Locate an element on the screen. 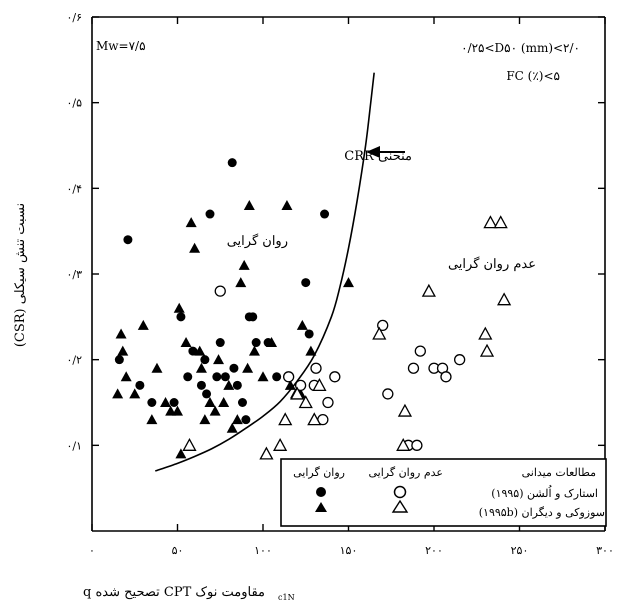 Image resolution: width=620 pixels, height=608 pixels. non-liquefaction-region-label: عدم روان گرایی is located at coordinates (492, 264).